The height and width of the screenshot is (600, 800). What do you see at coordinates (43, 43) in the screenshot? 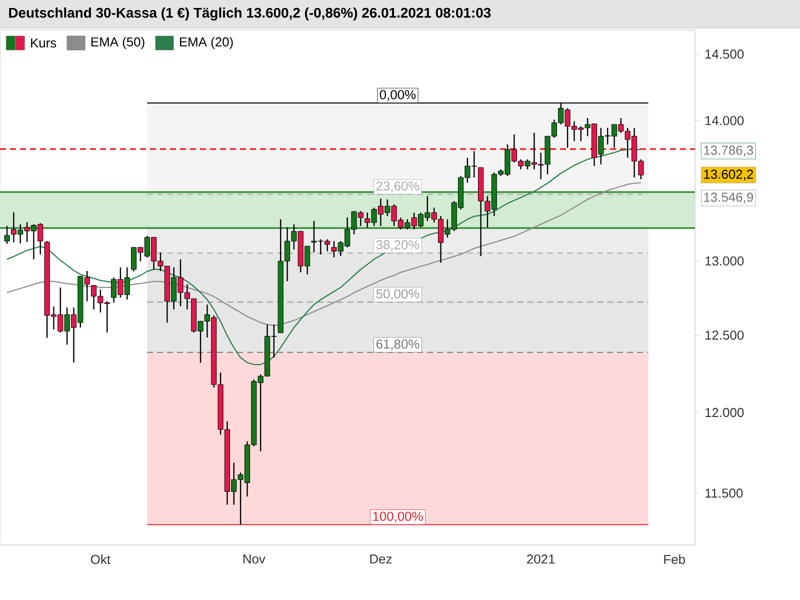
I see `legend-label: Kurs` at bounding box center [43, 43].